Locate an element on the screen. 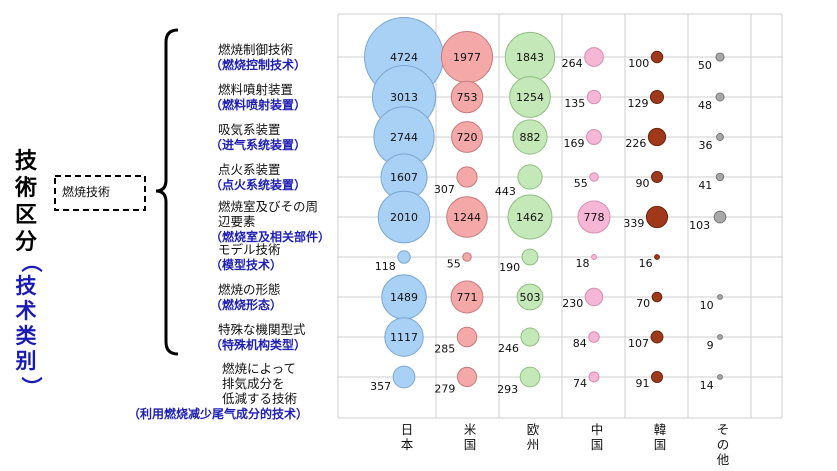 This screenshot has height=471, width=837. row-label-jp: 燃焼室及びその周 is located at coordinates (268, 206).